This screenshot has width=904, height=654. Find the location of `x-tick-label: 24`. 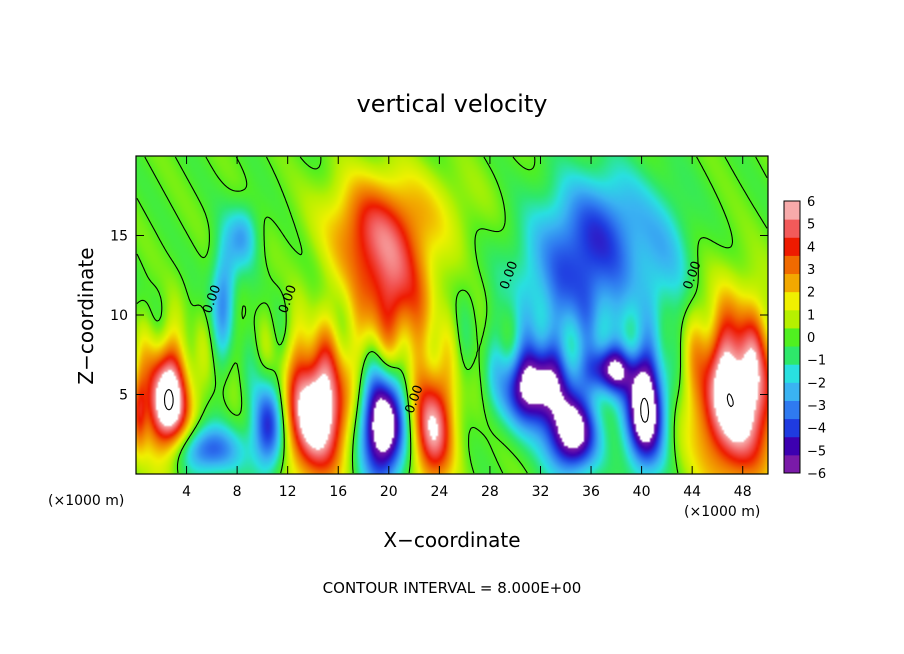

x-tick-label: 24 is located at coordinates (439, 492).